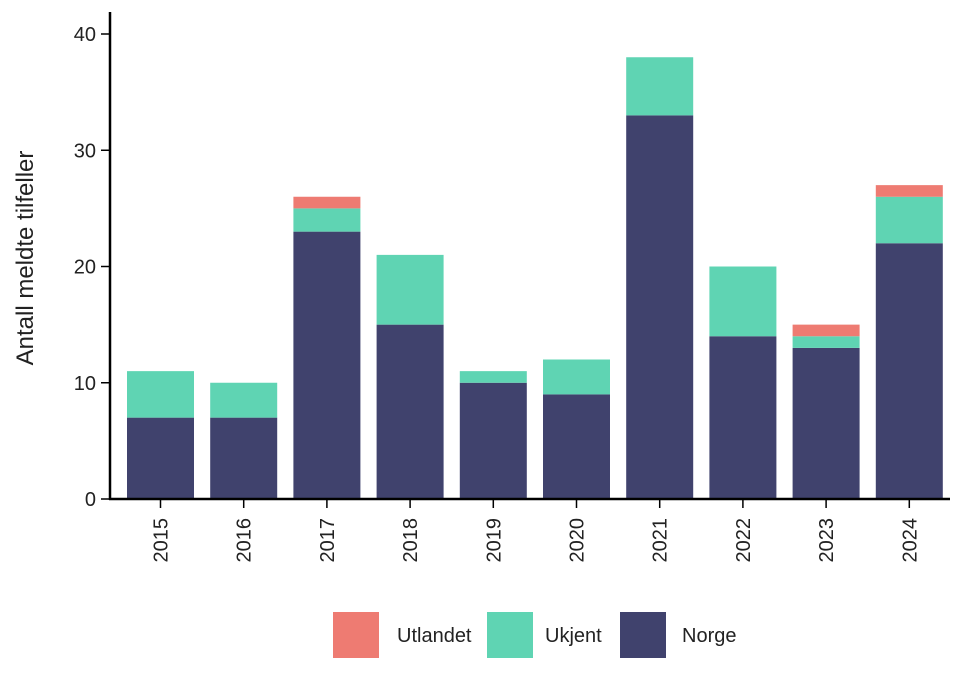 This screenshot has width=970, height=686. I want to click on legend-swatch-norge, so click(643, 635).